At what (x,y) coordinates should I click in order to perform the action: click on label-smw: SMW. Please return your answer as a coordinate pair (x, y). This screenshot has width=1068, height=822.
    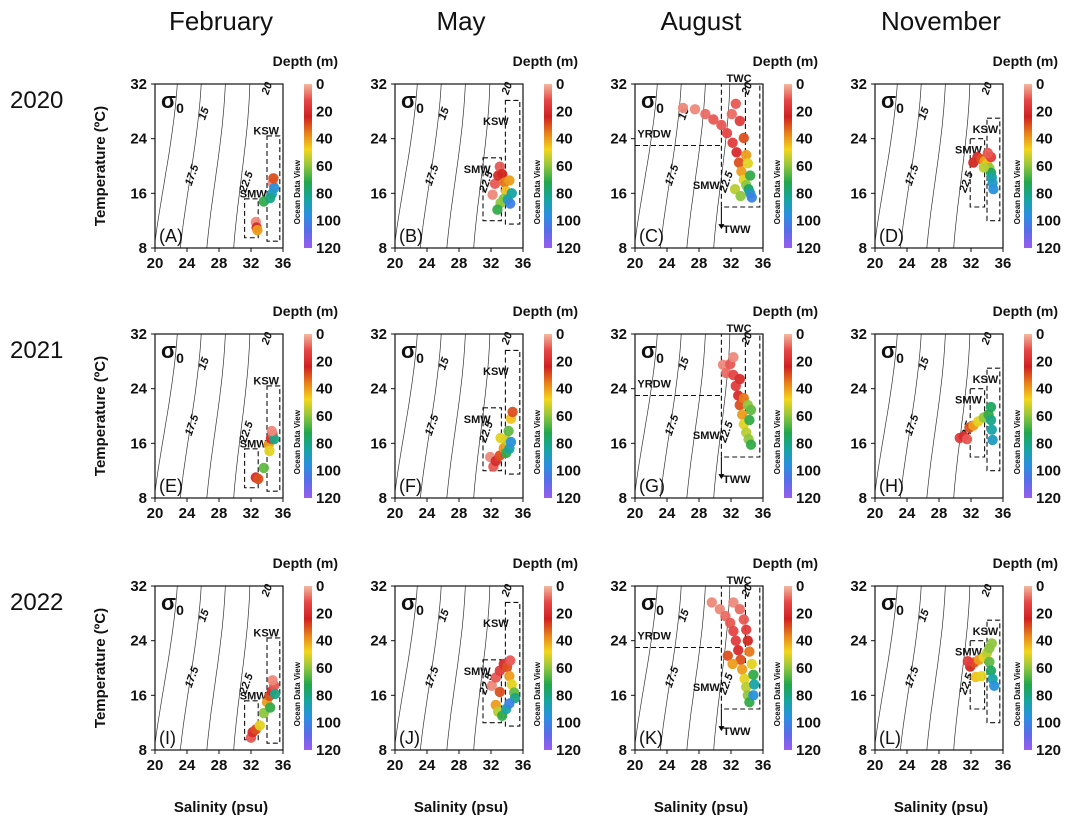
    Looking at the image, I should click on (253, 696).